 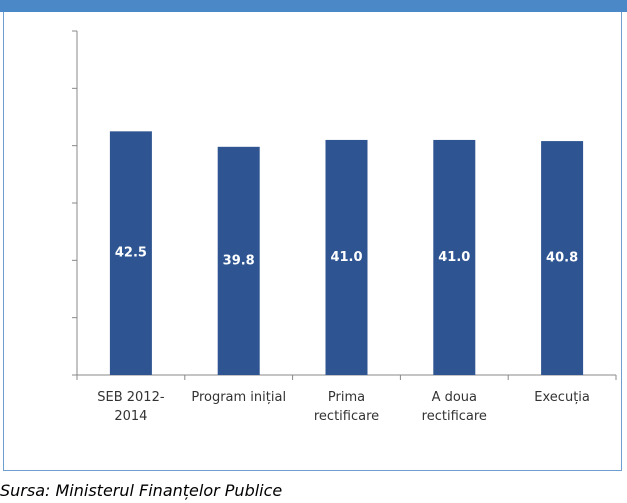 What do you see at coordinates (238, 397) in the screenshot?
I see `x-tick-label: Program inițial` at bounding box center [238, 397].